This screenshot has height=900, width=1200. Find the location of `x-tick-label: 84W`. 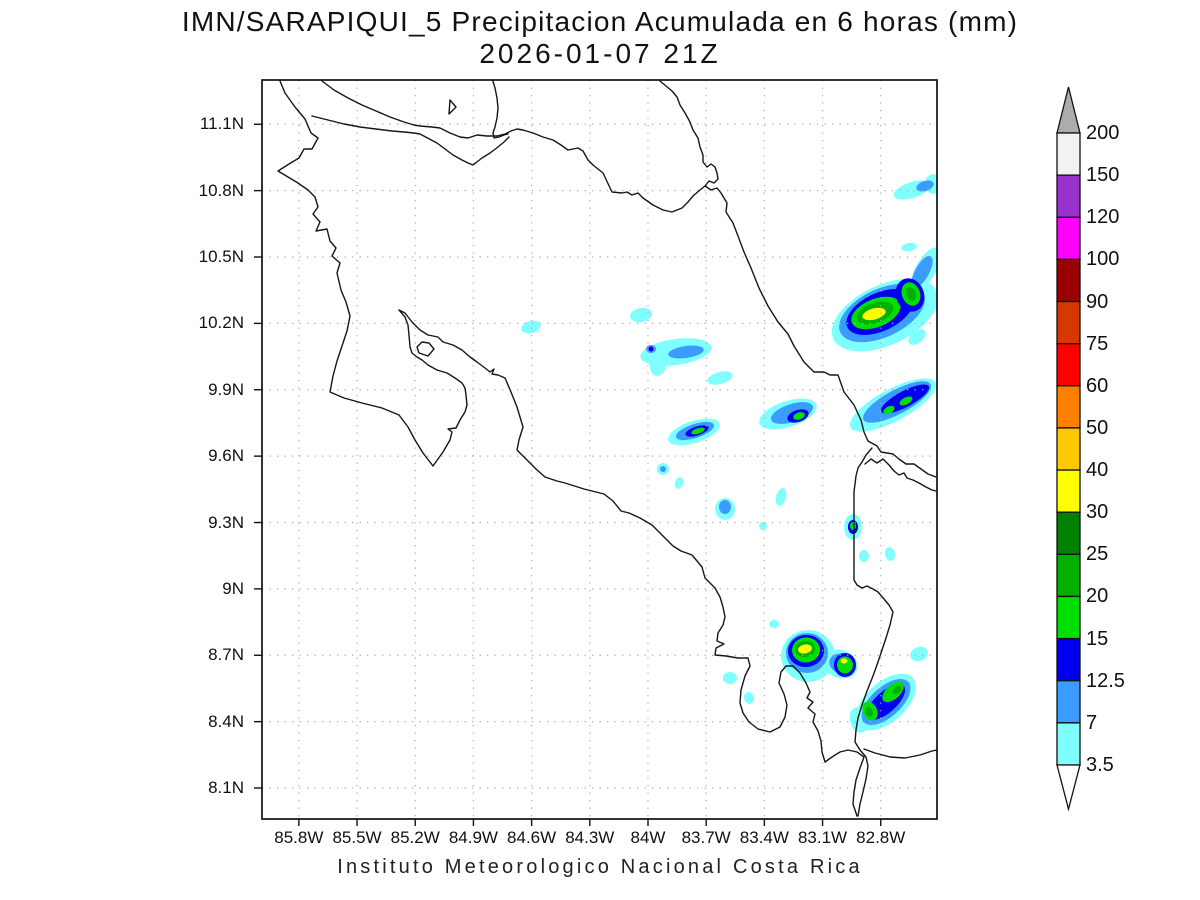

x-tick-label: 84W is located at coordinates (648, 837).